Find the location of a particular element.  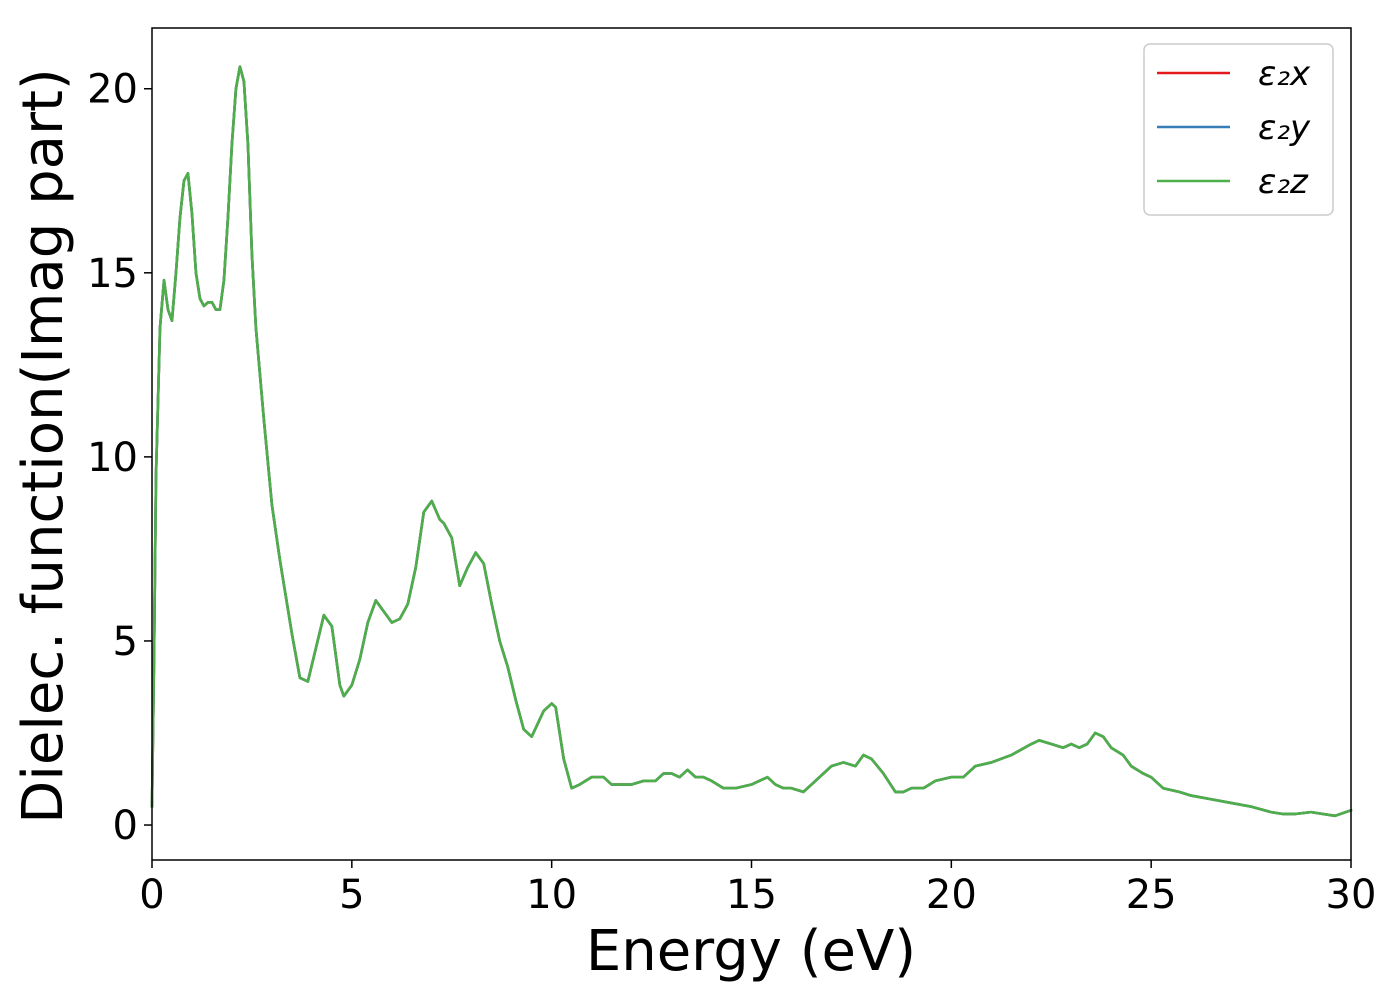

x-tick-label: 5 is located at coordinates (351, 895).